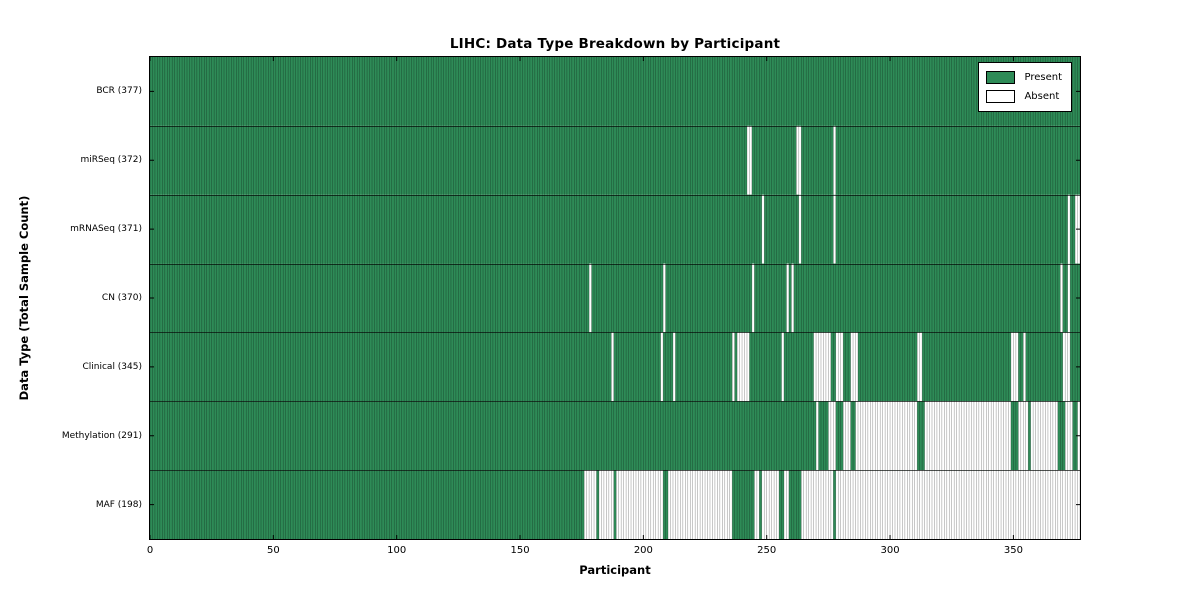  Describe the element at coordinates (101, 435) in the screenshot. I see `y-tick-label: Methylation (291)` at that location.